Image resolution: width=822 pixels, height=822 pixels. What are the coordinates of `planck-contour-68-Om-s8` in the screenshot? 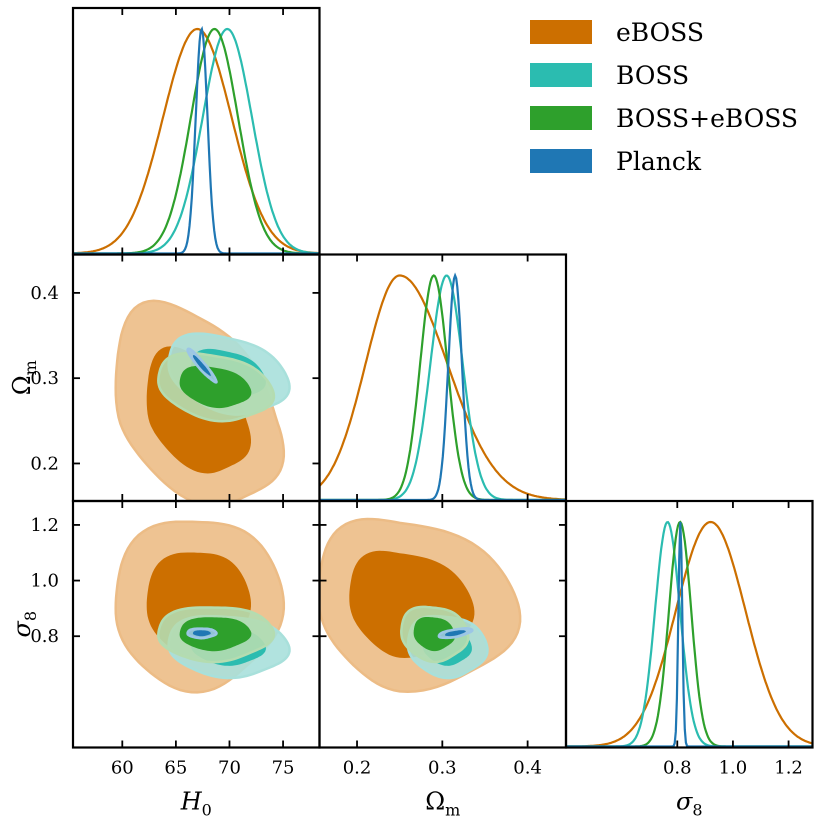 It's located at (455, 633).